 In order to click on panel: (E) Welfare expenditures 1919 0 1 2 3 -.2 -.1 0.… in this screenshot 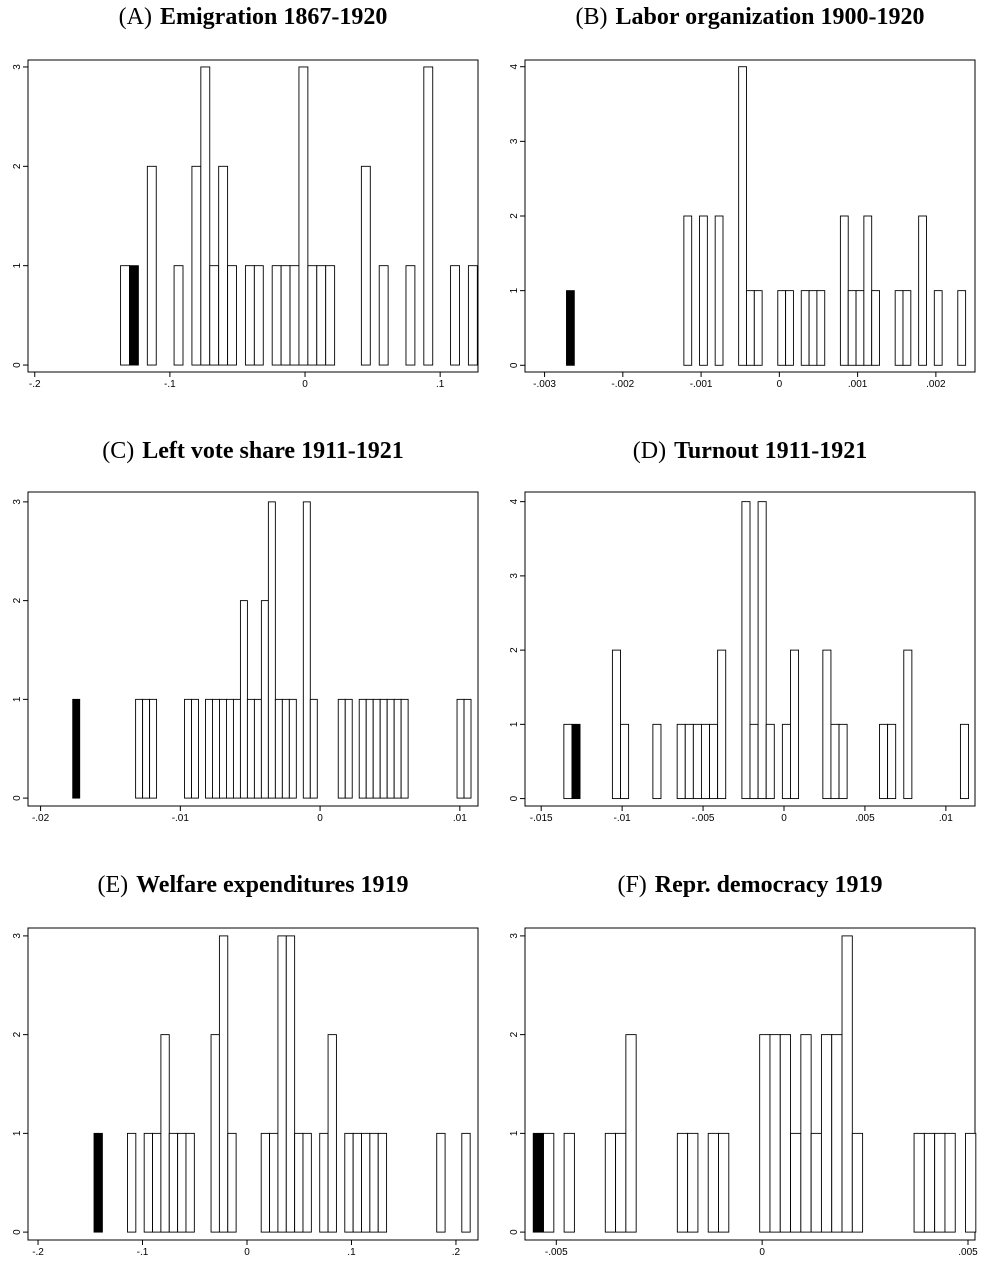, I will do `click(245, 1065)`.